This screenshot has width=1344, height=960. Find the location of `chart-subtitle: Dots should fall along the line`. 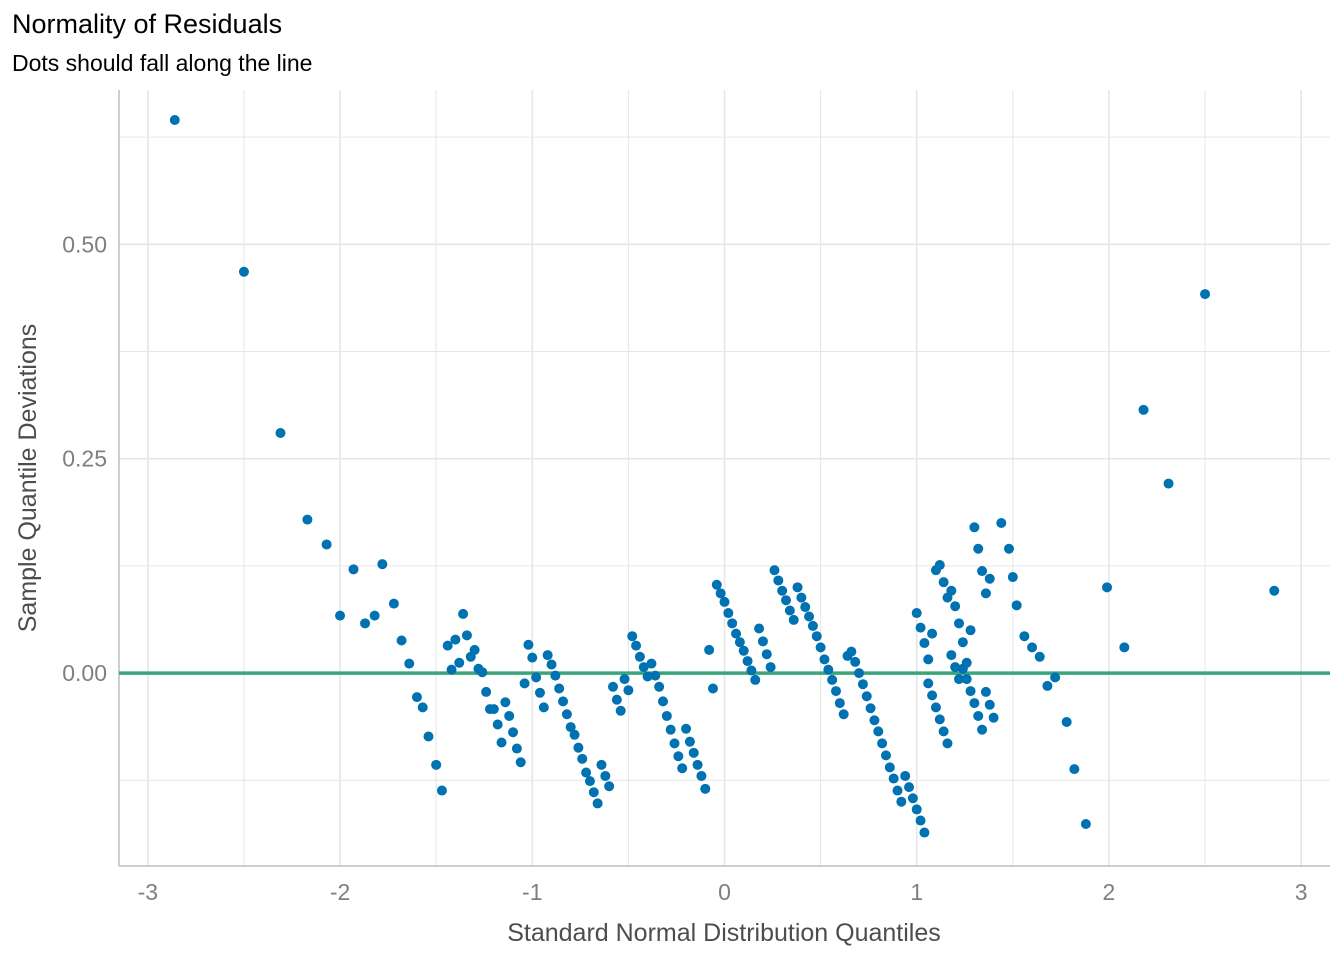

chart-subtitle: Dots should fall along the line is located at coordinates (162, 63).